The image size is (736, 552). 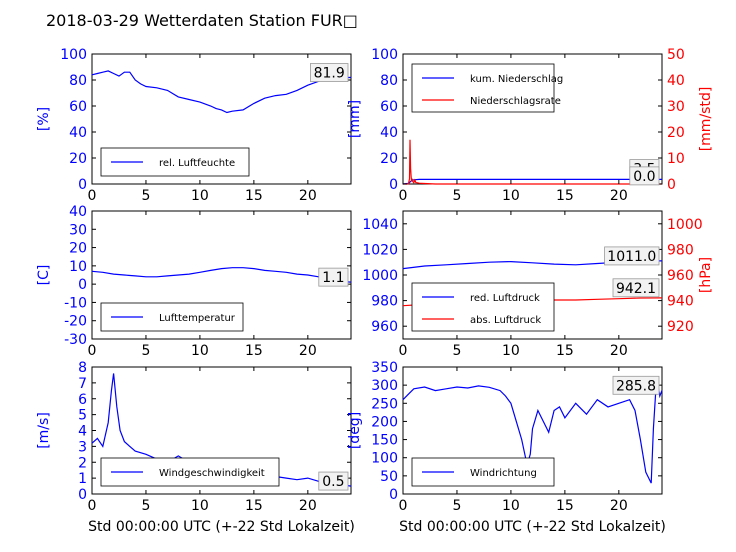 I want to click on winddirection-x-tick-label: 20, so click(x=619, y=506).